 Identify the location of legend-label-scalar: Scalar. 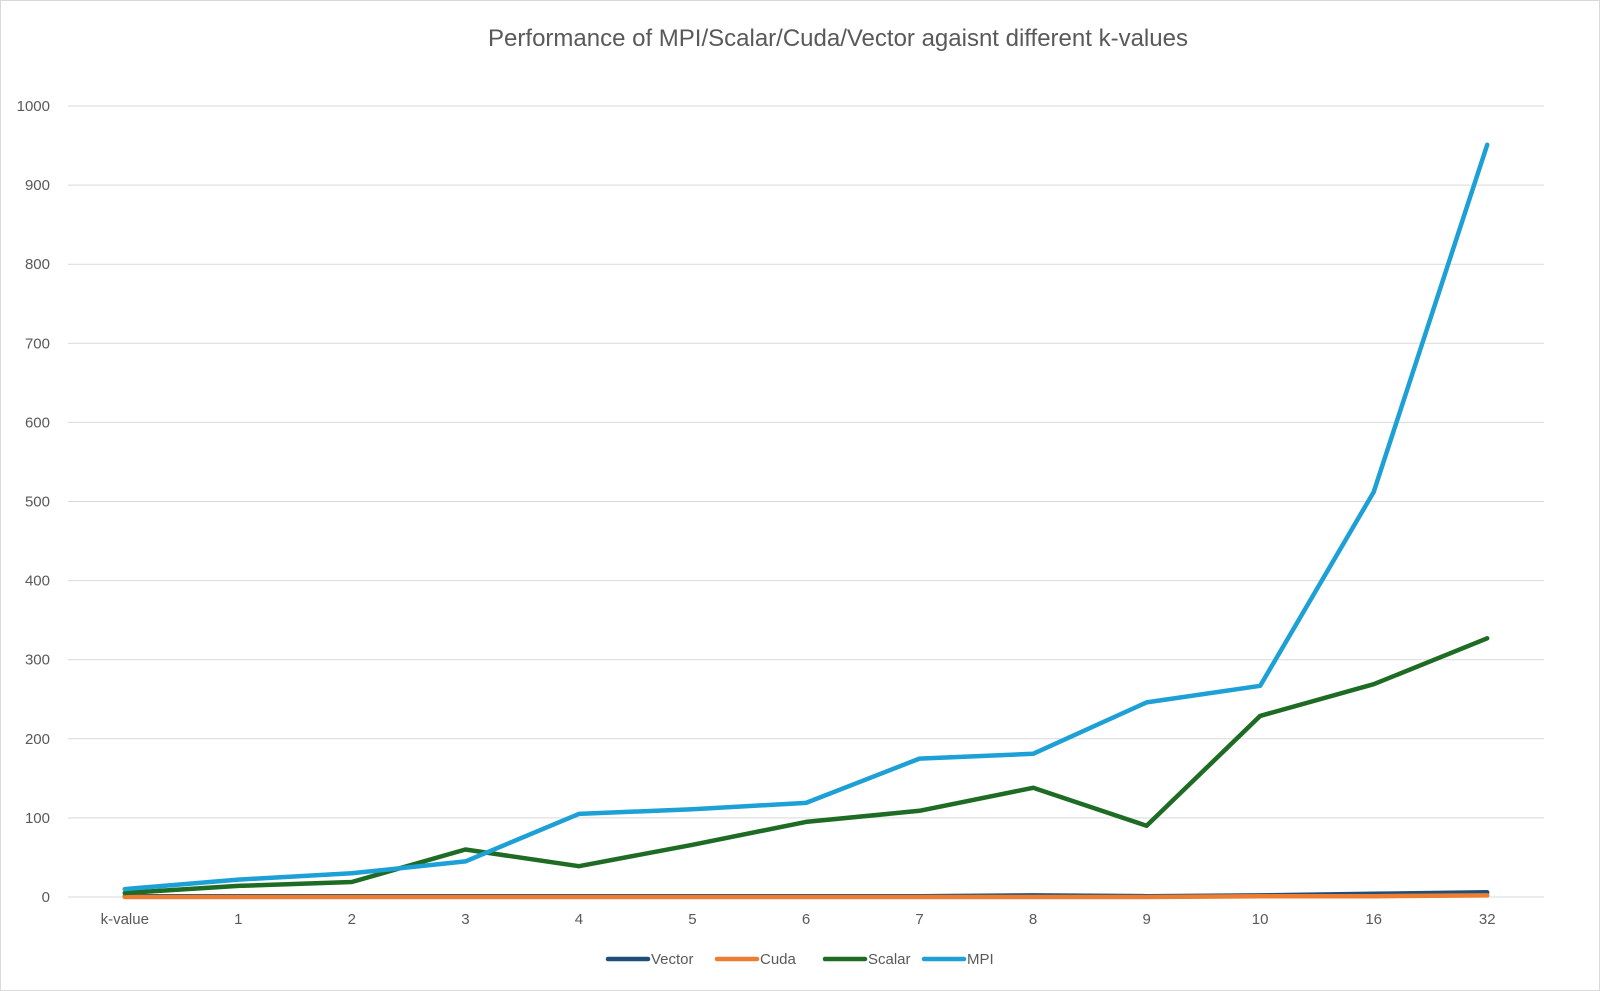
(889, 959).